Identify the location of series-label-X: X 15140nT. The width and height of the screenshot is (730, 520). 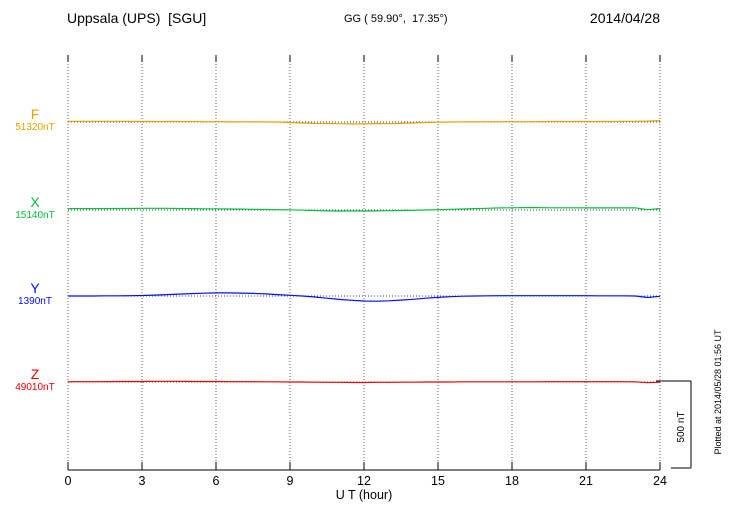
(35, 208).